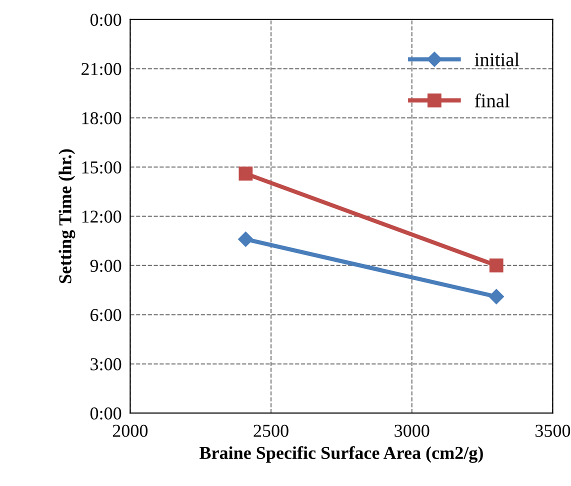 This screenshot has height=486, width=571. What do you see at coordinates (412, 430) in the screenshot?
I see `x-tick-label: 3000` at bounding box center [412, 430].